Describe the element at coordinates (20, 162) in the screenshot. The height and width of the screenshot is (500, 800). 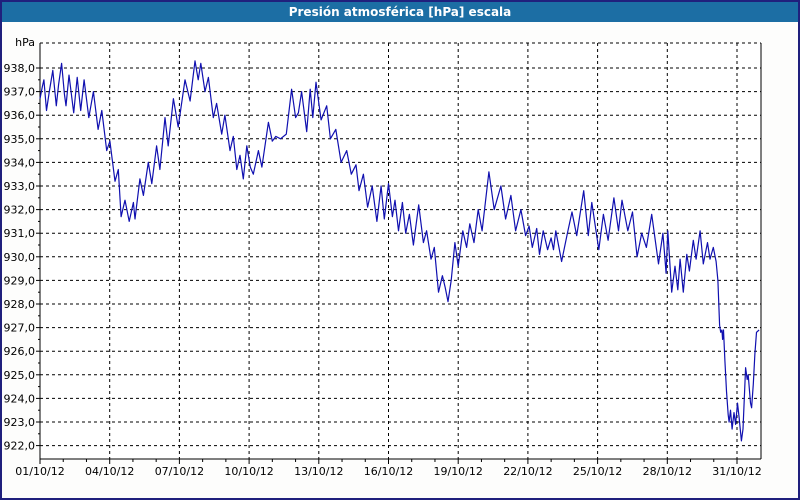
I see `y-tick-label: 934,0` at that location.